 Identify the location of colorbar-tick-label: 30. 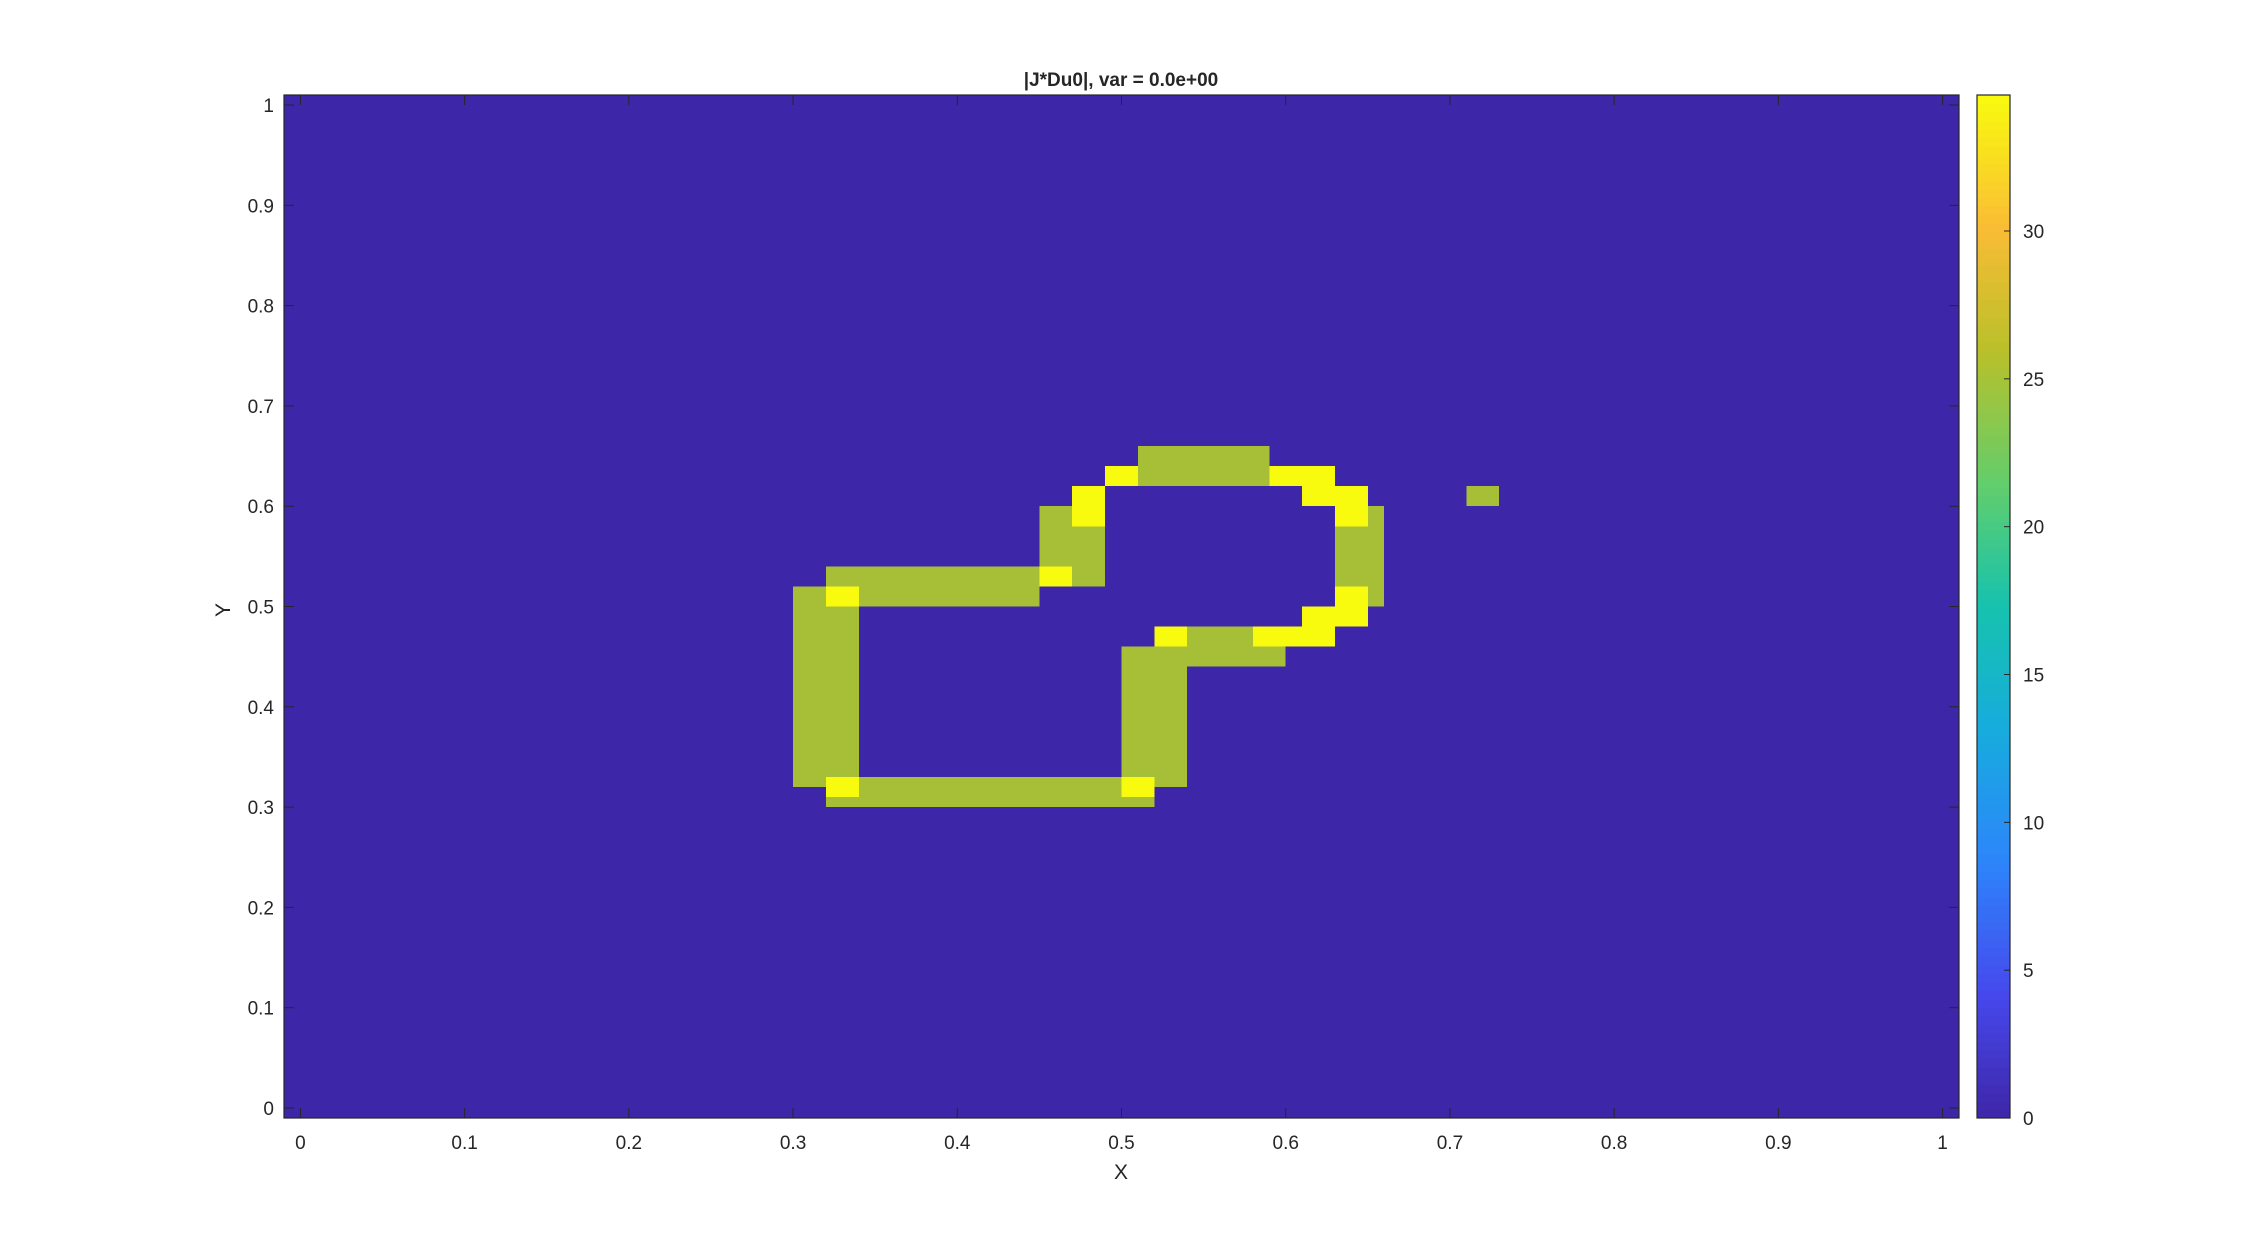
(2033, 232).